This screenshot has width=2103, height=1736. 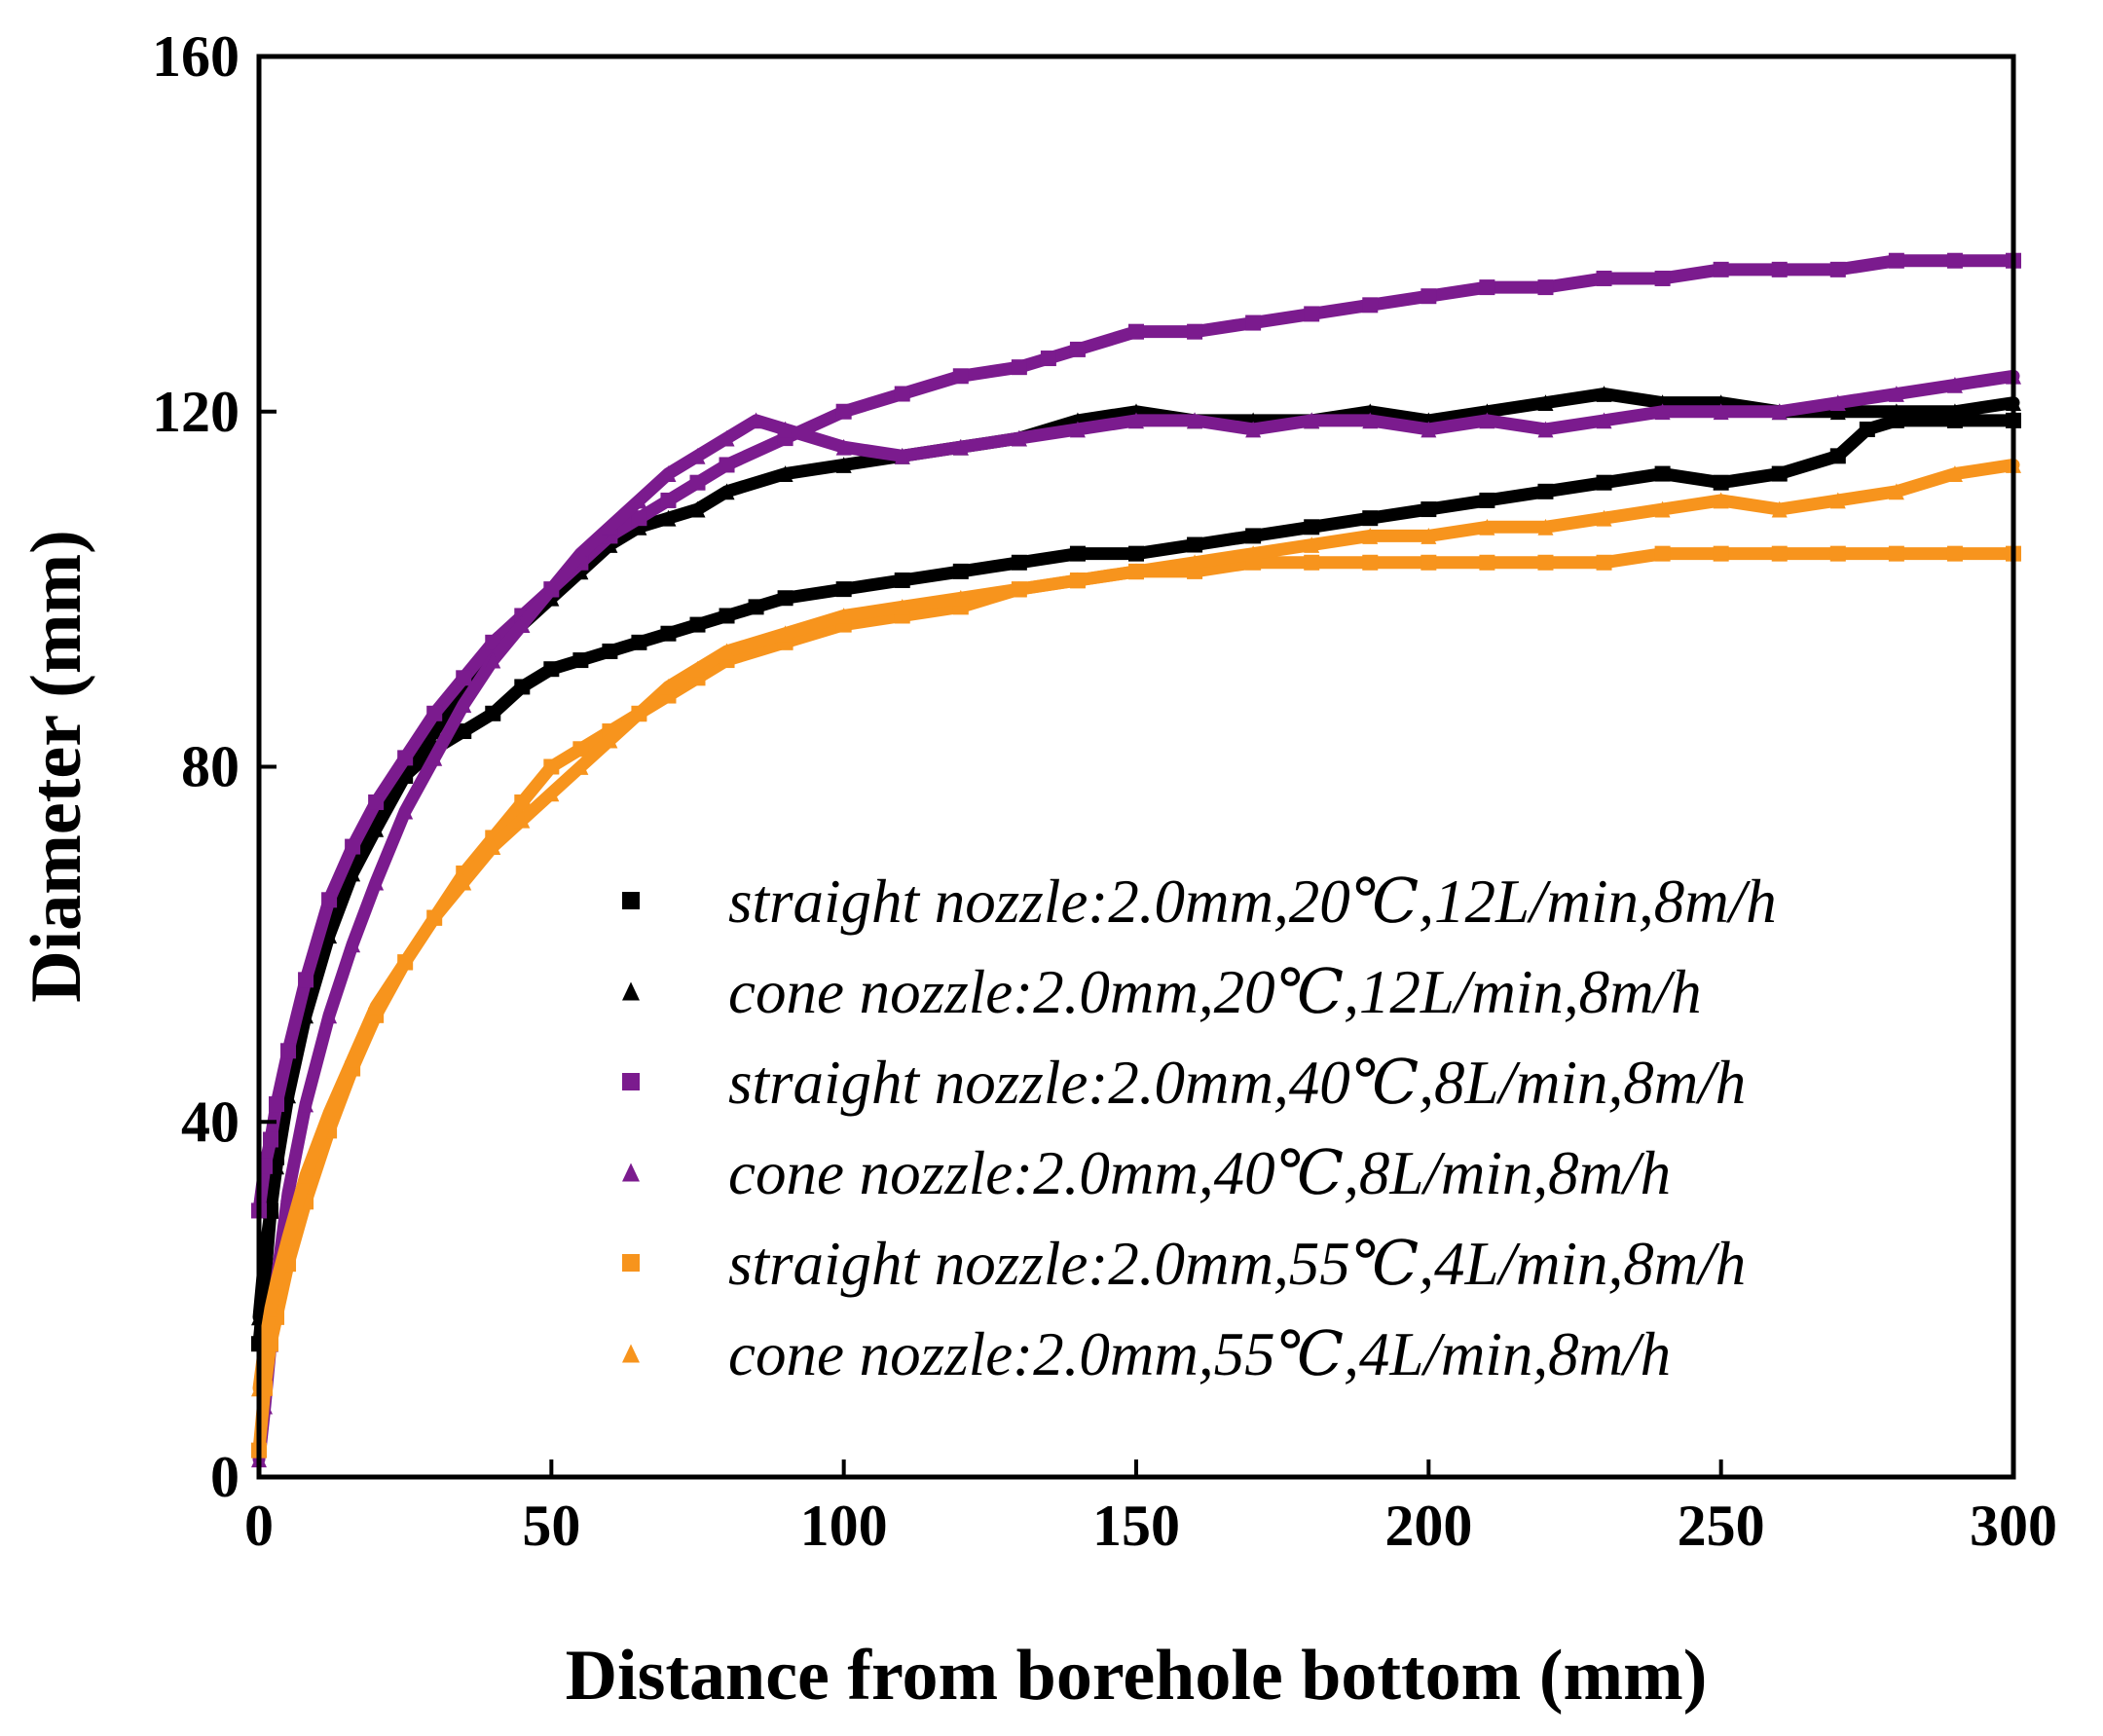 What do you see at coordinates (1146, 1173) in the screenshot?
I see `legend-item: cone nozzle:2.0mm,40℃,8L/min,8m/h` at bounding box center [1146, 1173].